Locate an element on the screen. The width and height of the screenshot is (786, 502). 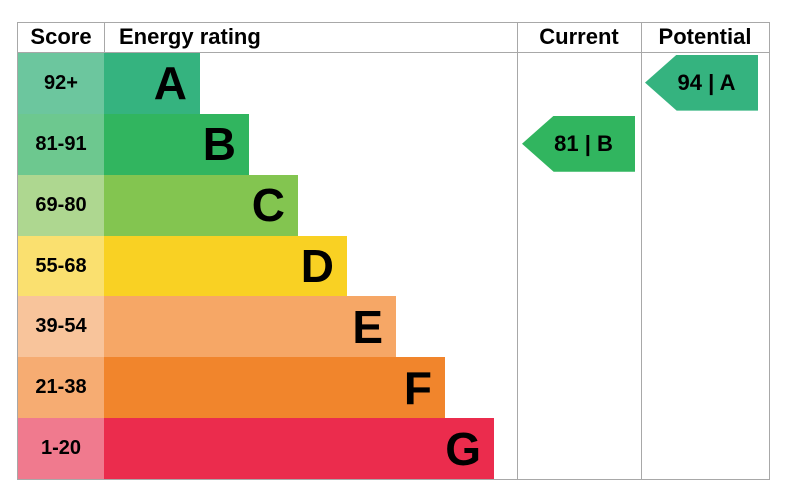
band-bar-f: F is located at coordinates (274, 388).